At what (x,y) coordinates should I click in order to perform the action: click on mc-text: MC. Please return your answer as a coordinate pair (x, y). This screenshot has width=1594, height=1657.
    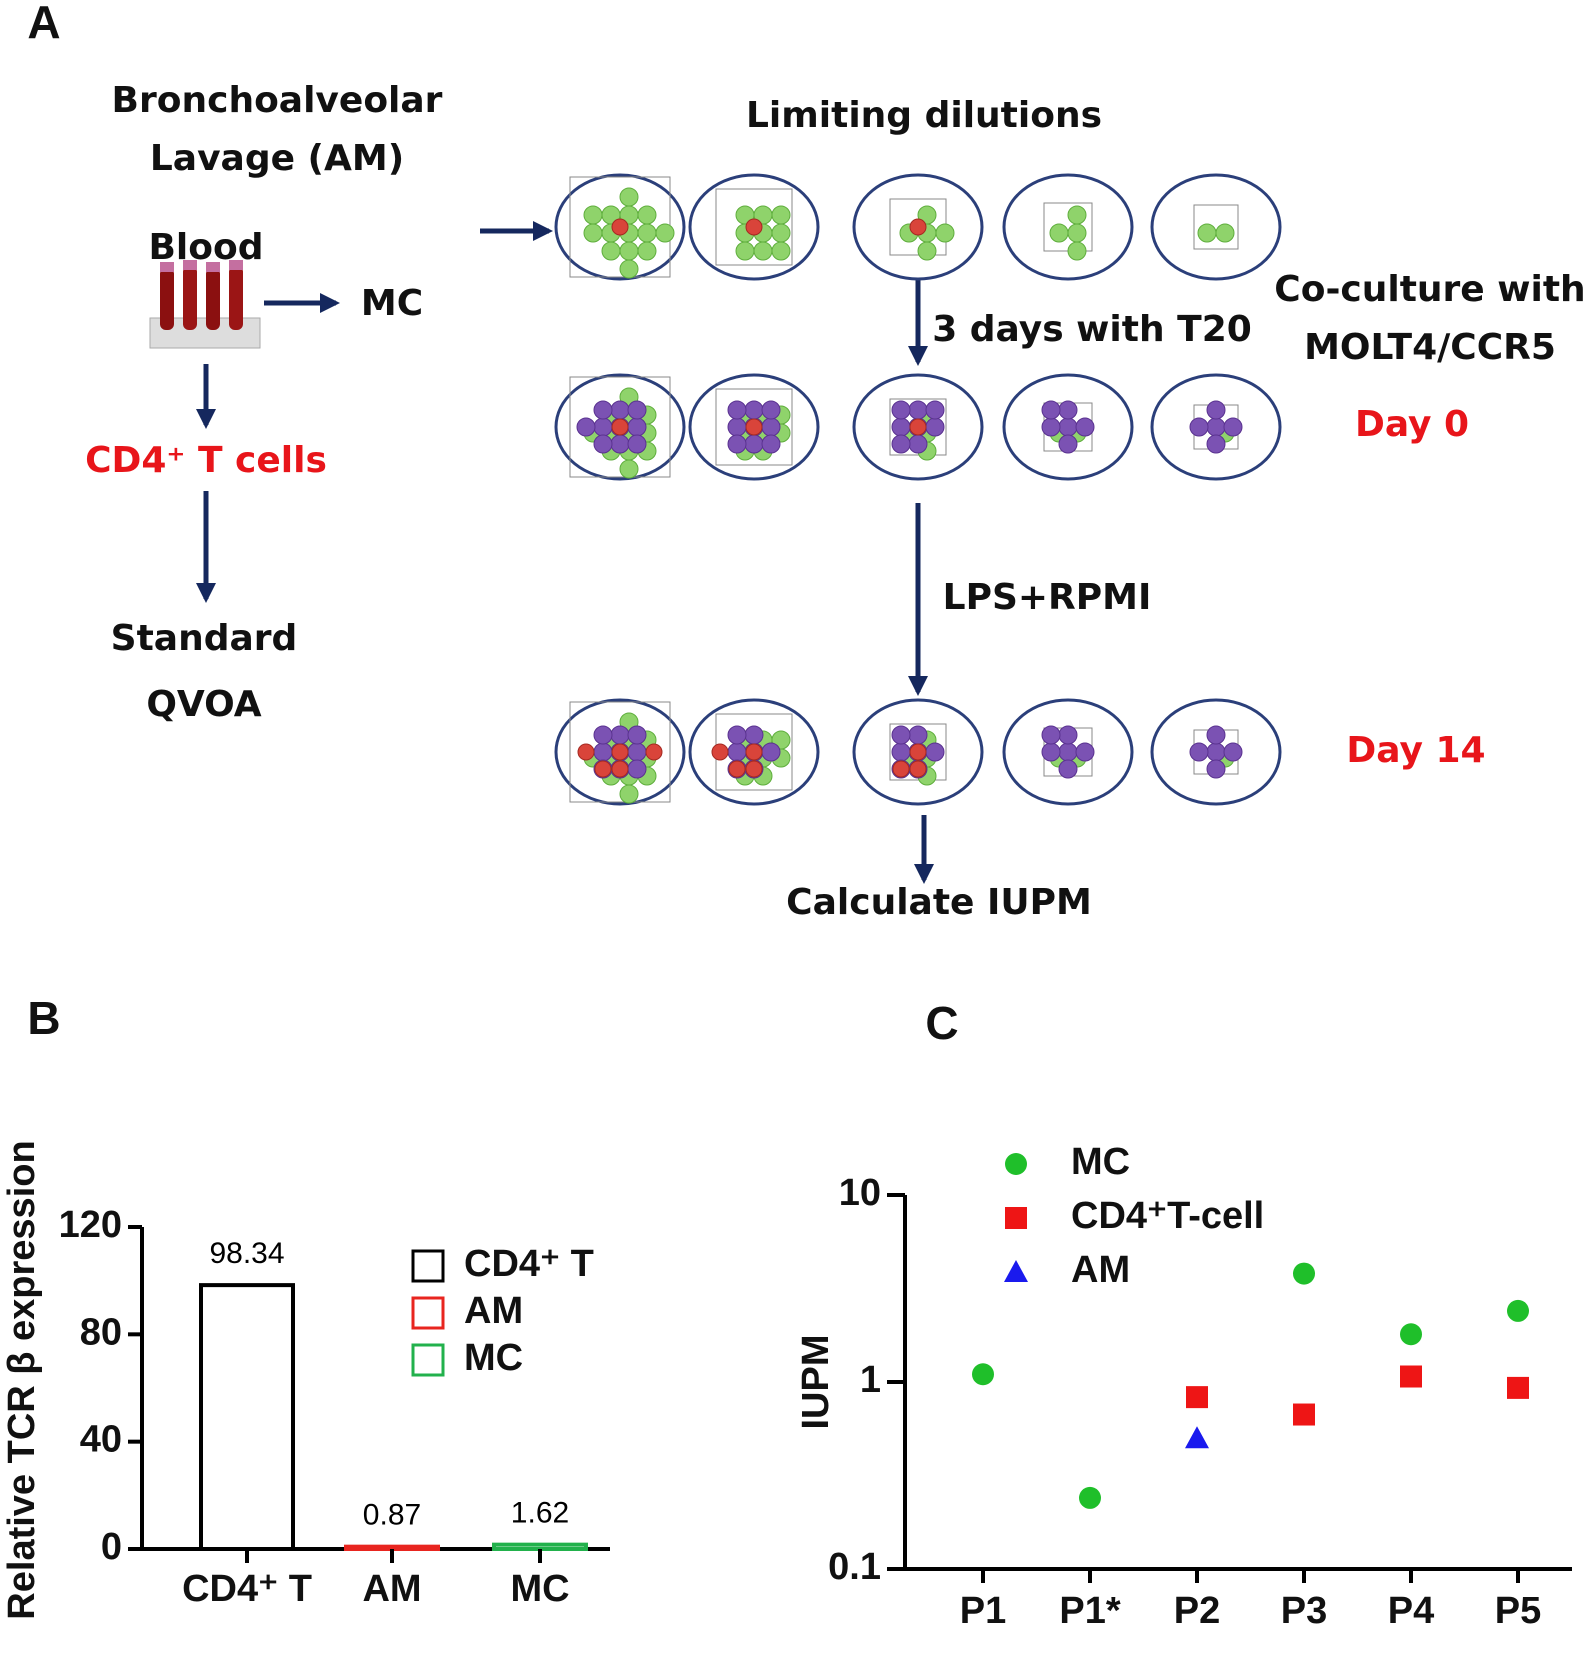
    Looking at the image, I should click on (392, 303).